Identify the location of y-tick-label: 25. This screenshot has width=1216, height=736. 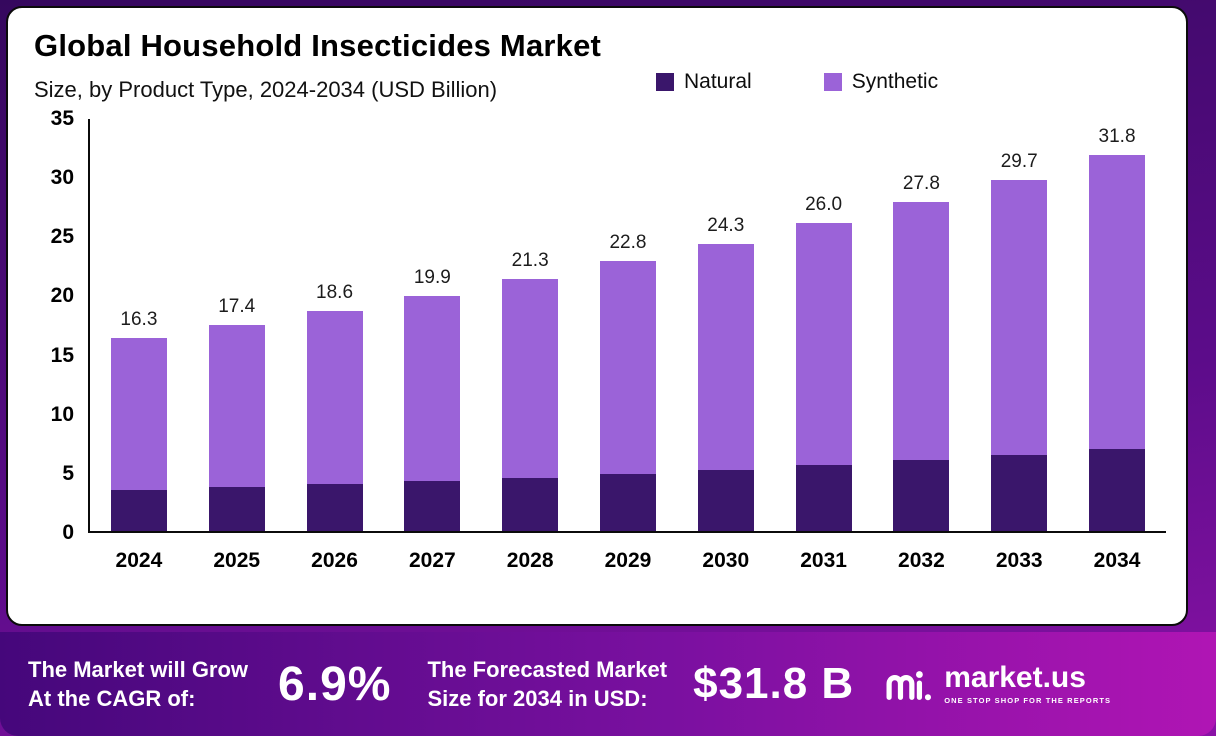
(62, 237).